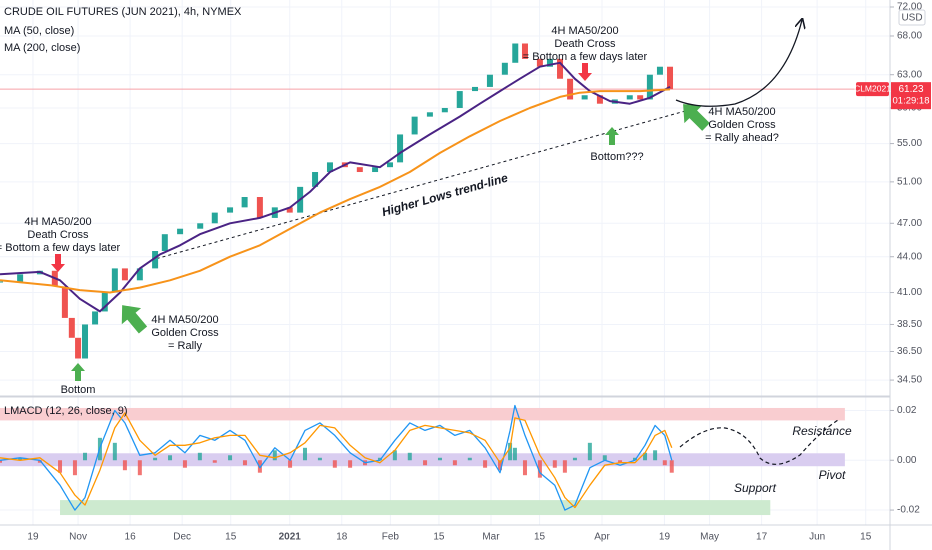 The height and width of the screenshot is (550, 932). Describe the element at coordinates (832, 475) in the screenshot. I see `zone-label: Pivot` at that location.